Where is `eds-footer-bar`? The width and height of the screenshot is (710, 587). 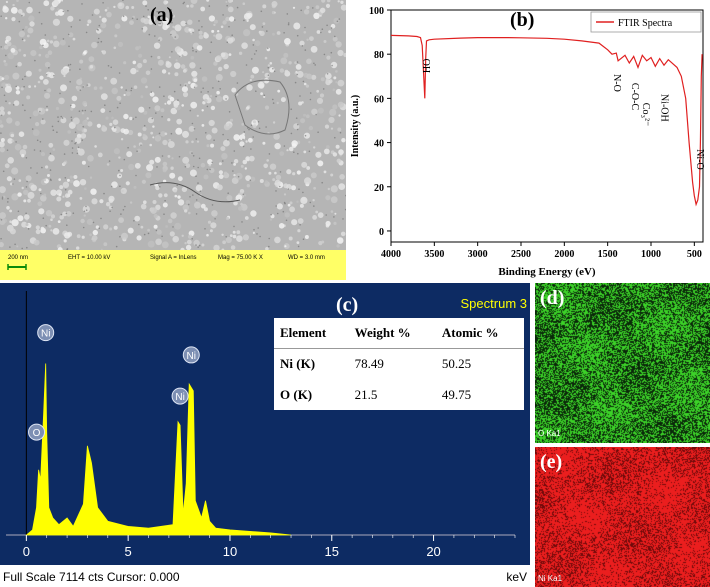 eds-footer-bar is located at coordinates (265, 576).